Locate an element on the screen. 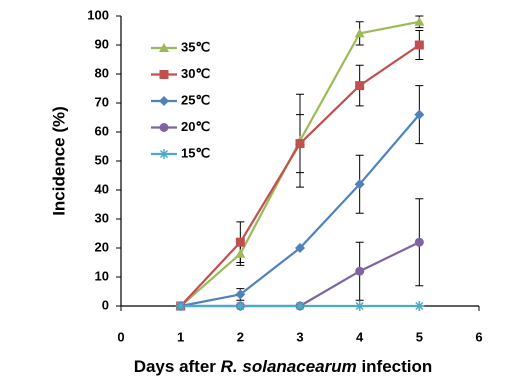 This screenshot has width=516, height=391. y-axis-title: Incidence (%) is located at coordinates (58, 161).